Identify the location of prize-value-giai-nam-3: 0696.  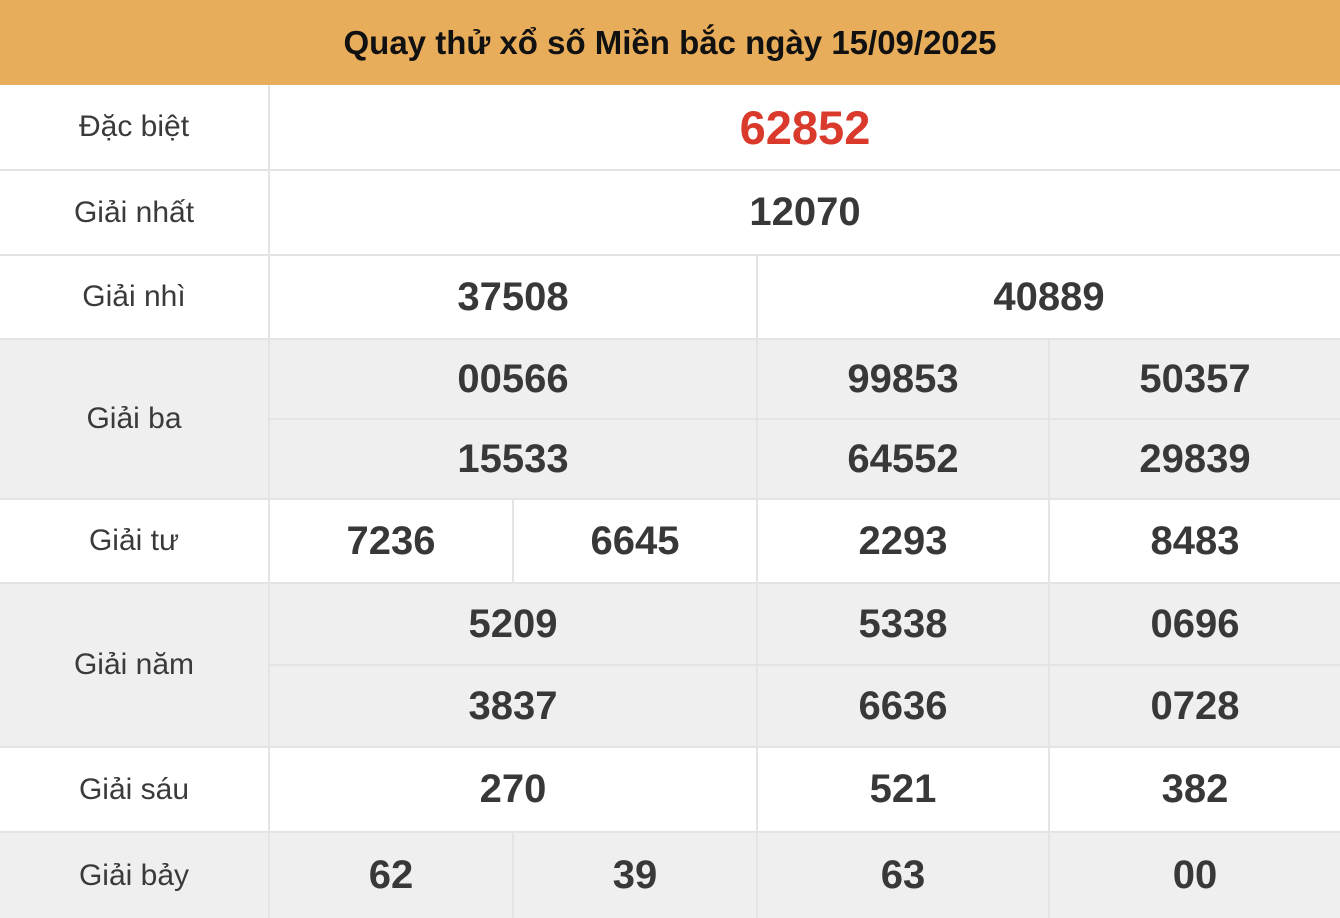
(1195, 624).